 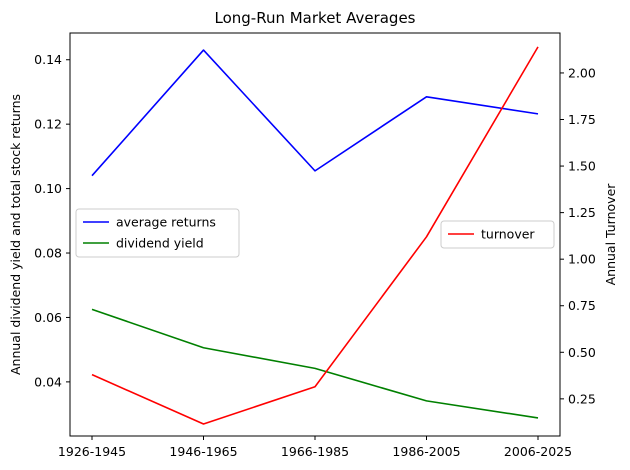 What do you see at coordinates (315, 451) in the screenshot?
I see `x-tick-label-2: 1966-1985` at bounding box center [315, 451].